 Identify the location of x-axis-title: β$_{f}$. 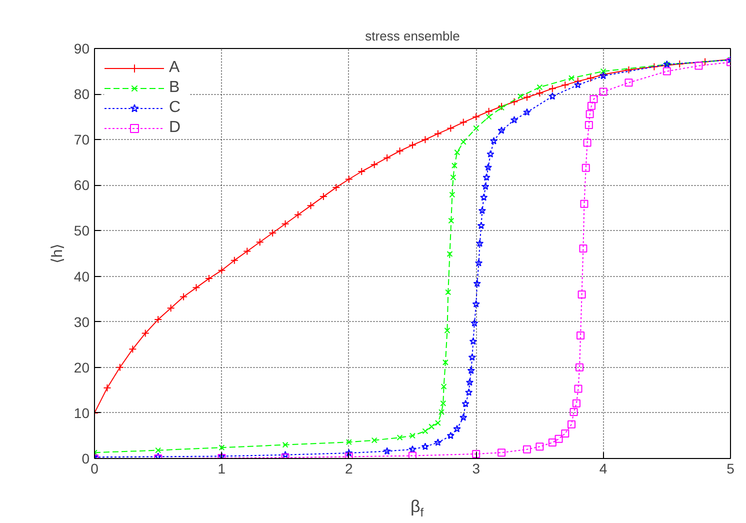
(417, 509).